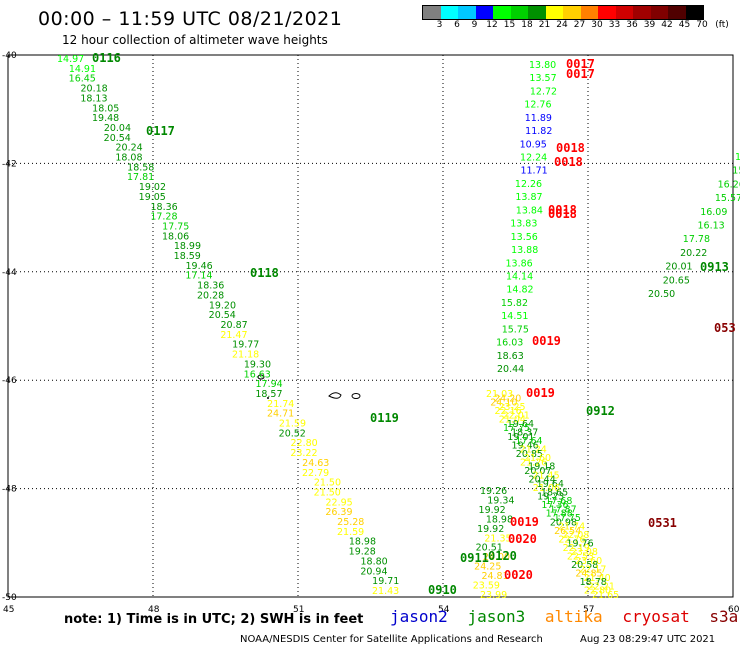 The image size is (740, 650). I want to click on swh-value: 21.18, so click(245, 355).